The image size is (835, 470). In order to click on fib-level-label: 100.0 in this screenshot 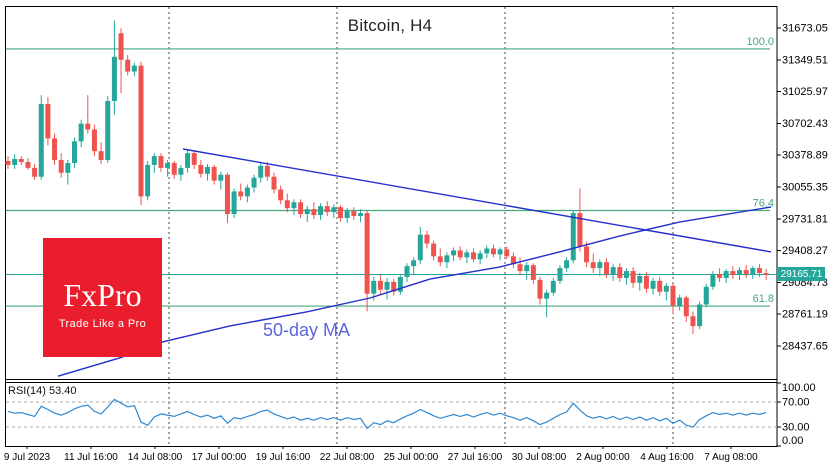, I will do `click(760, 42)`.